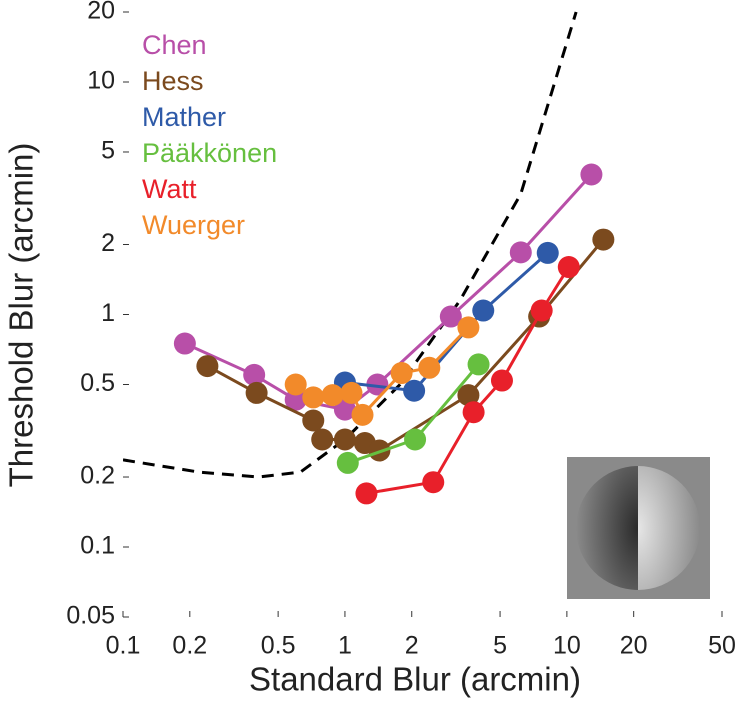 The image size is (746, 703). Describe the element at coordinates (415, 679) in the screenshot. I see `x-axis-label: Standard Blur (arcmin)` at that location.